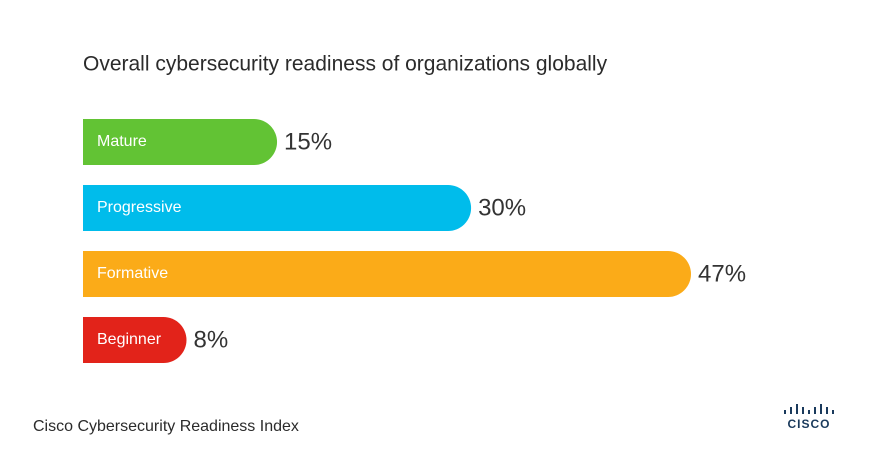 The width and height of the screenshot is (875, 458). I want to click on value-label: 30%, so click(502, 207).